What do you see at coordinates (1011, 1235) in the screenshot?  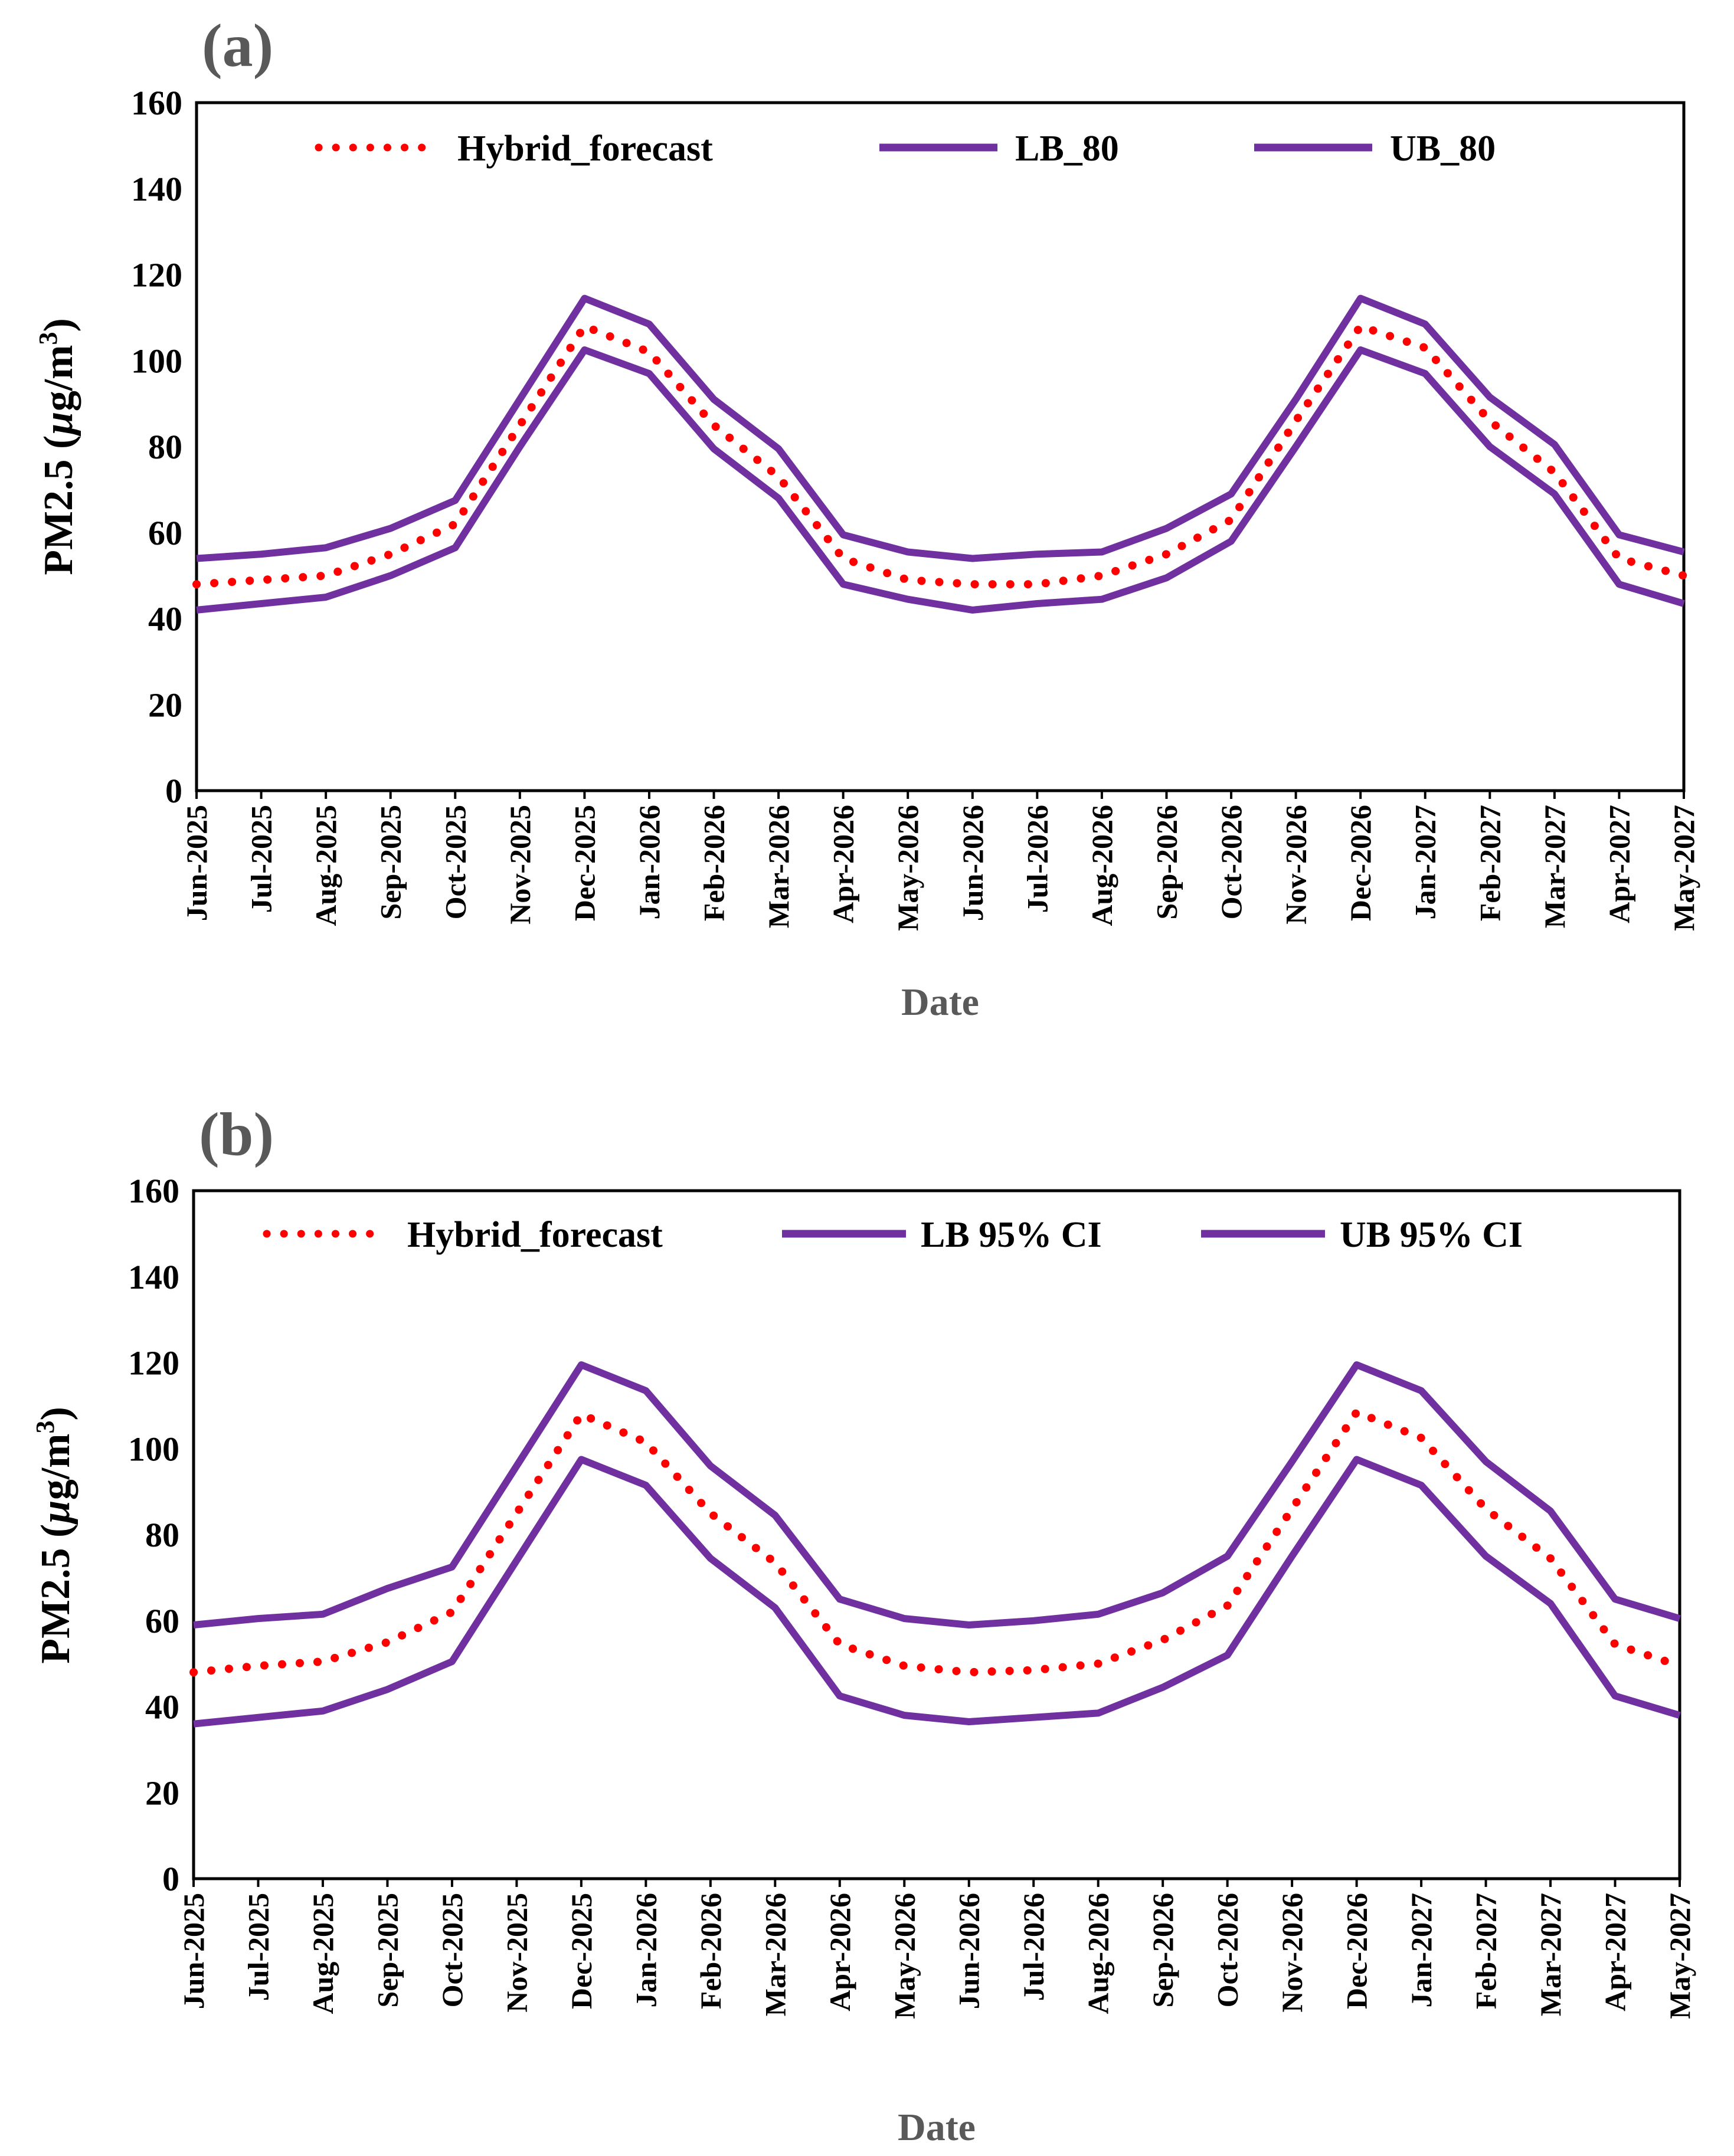 I see `legend-label-lb-95-ci: LB 95% CI` at bounding box center [1011, 1235].